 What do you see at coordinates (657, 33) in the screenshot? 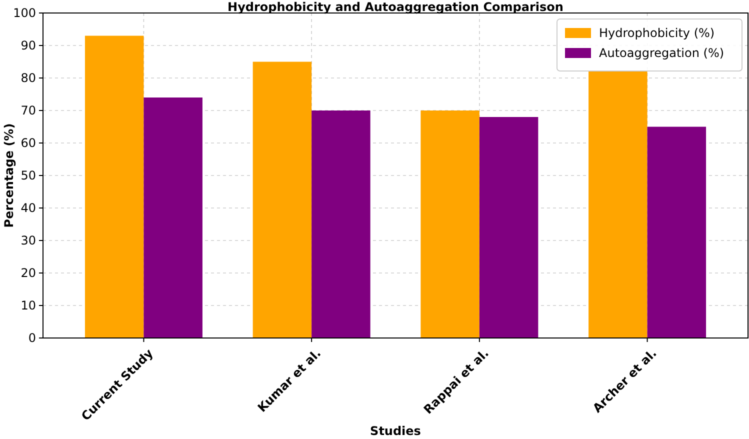
I see `legend-label: Hydrophobicity (%)` at bounding box center [657, 33].